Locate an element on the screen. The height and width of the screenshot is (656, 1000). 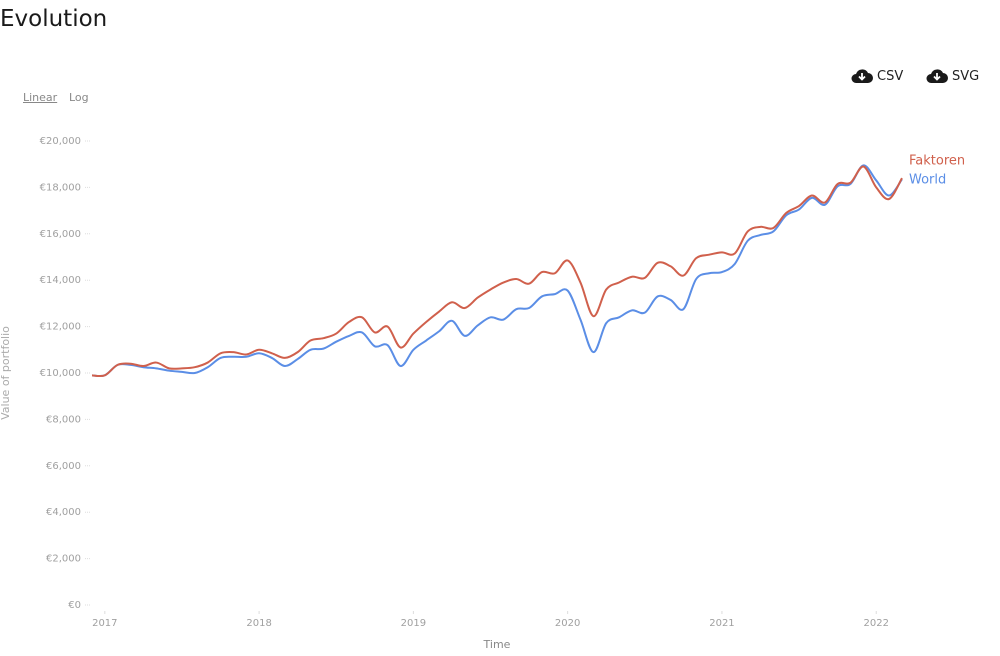
x-tick-label: 2017 is located at coordinates (104, 623).